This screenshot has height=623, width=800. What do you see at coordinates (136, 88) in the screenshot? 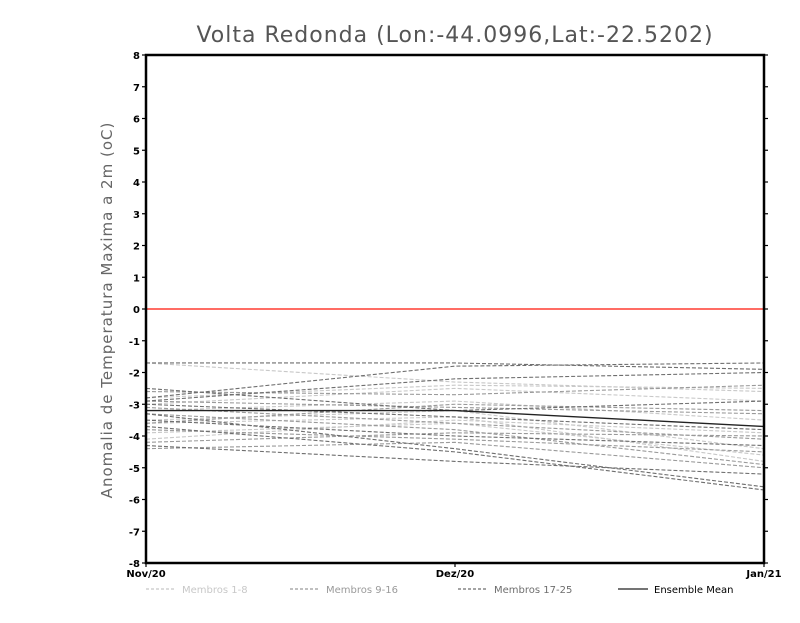
I see `y-tick-label: 7` at bounding box center [136, 88].